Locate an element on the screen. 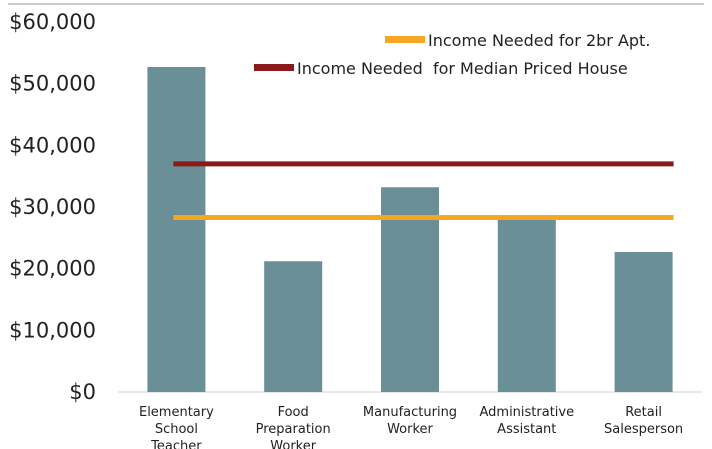 This screenshot has width=712, height=449. x-tick-label: Elementary School Teacher is located at coordinates (176, 427).